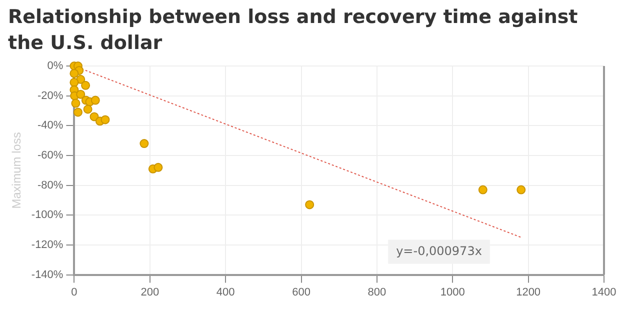 This screenshot has width=624, height=312. What do you see at coordinates (604, 292) in the screenshot?
I see `x-tick-label: 1400` at bounding box center [604, 292].